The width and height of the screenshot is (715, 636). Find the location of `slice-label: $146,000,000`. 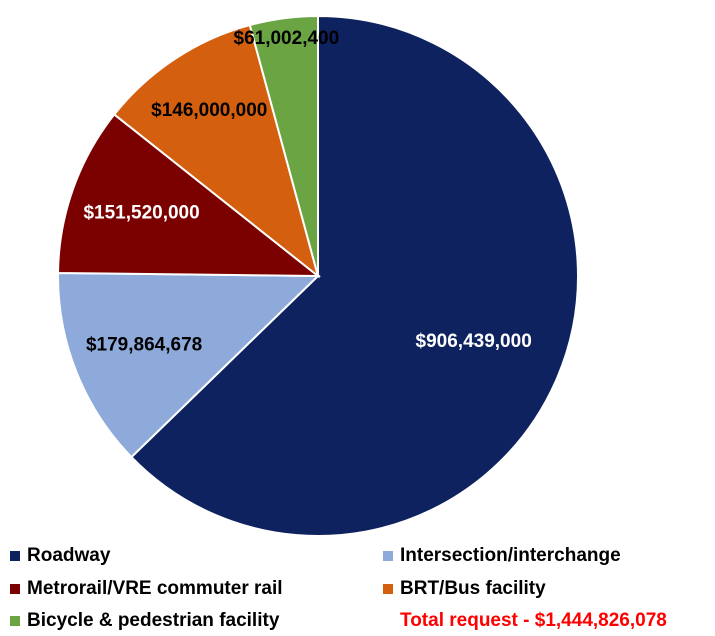

slice-label: $146,000,000 is located at coordinates (209, 110).